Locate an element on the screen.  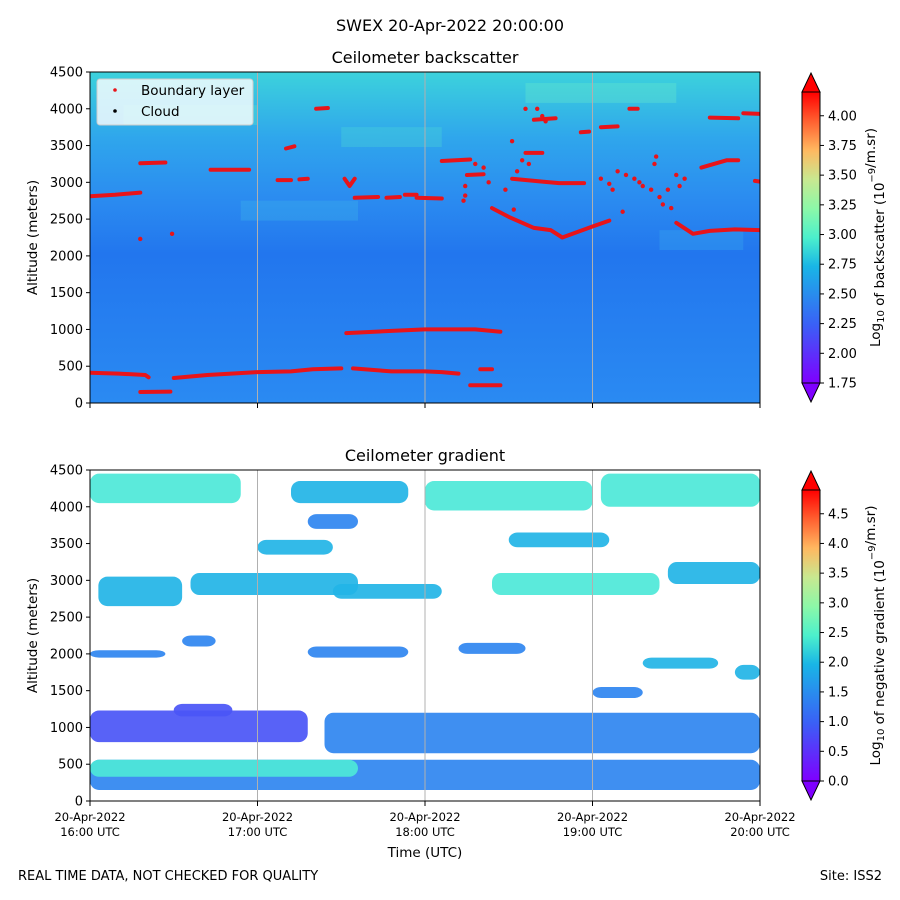
colorbar-tick-label: 0.0 is located at coordinates (838, 782).